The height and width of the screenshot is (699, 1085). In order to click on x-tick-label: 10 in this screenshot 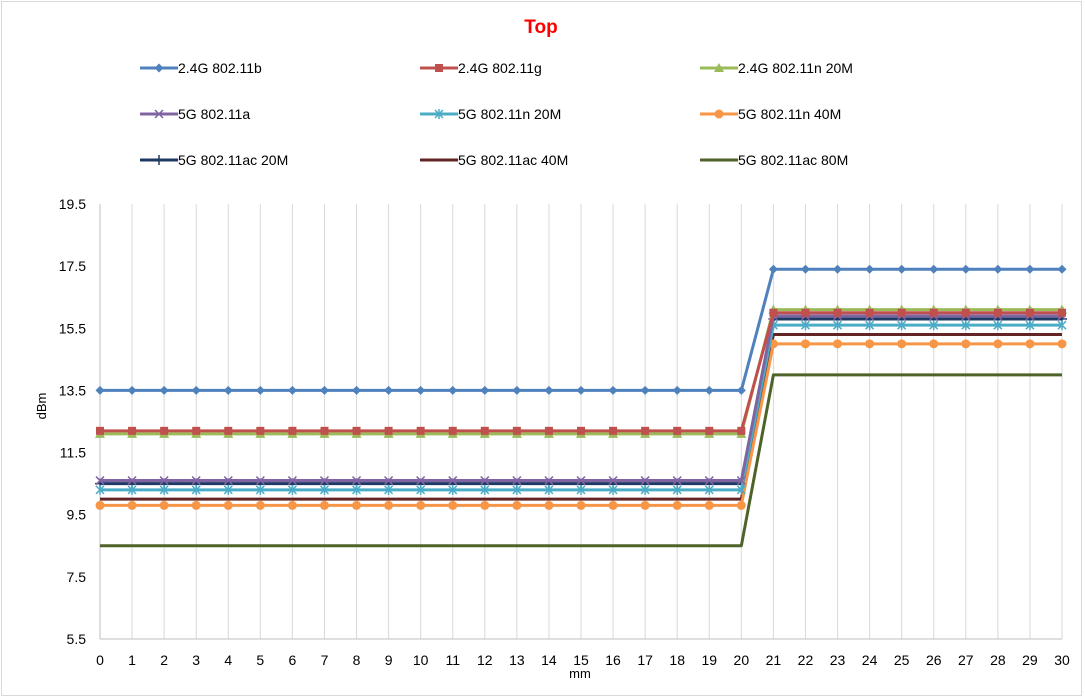, I will do `click(421, 660)`.